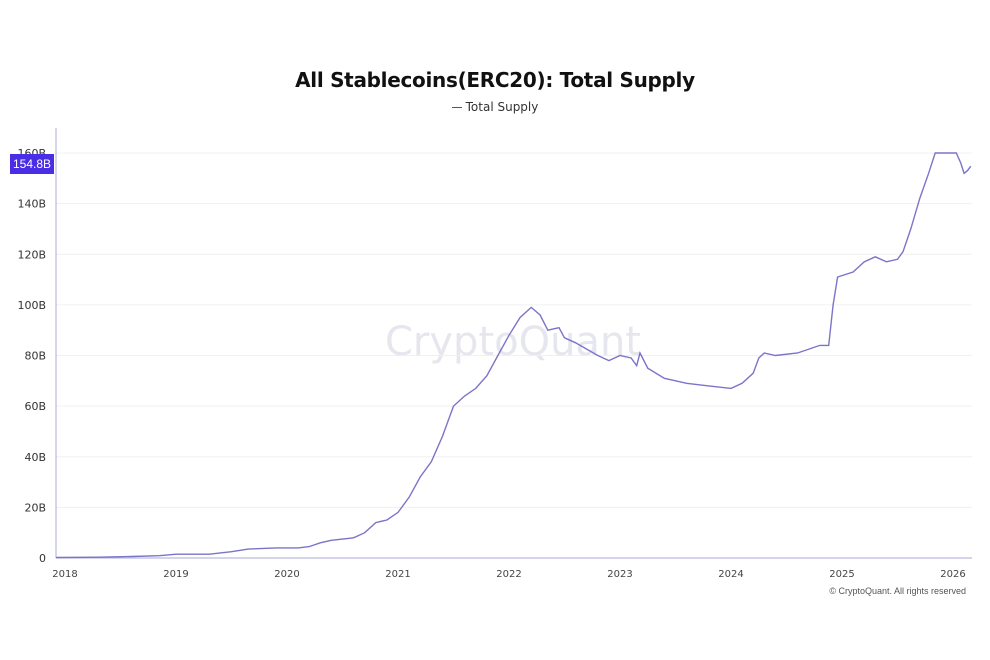  What do you see at coordinates (35, 406) in the screenshot?
I see `y-tick-label: 60B` at bounding box center [35, 406].